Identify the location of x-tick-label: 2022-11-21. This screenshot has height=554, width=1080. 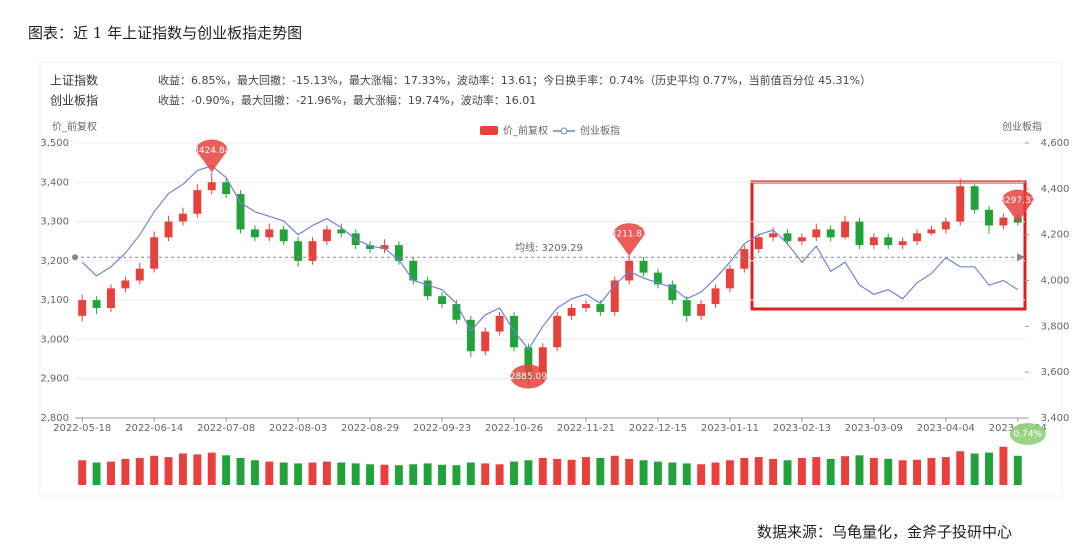
(586, 428).